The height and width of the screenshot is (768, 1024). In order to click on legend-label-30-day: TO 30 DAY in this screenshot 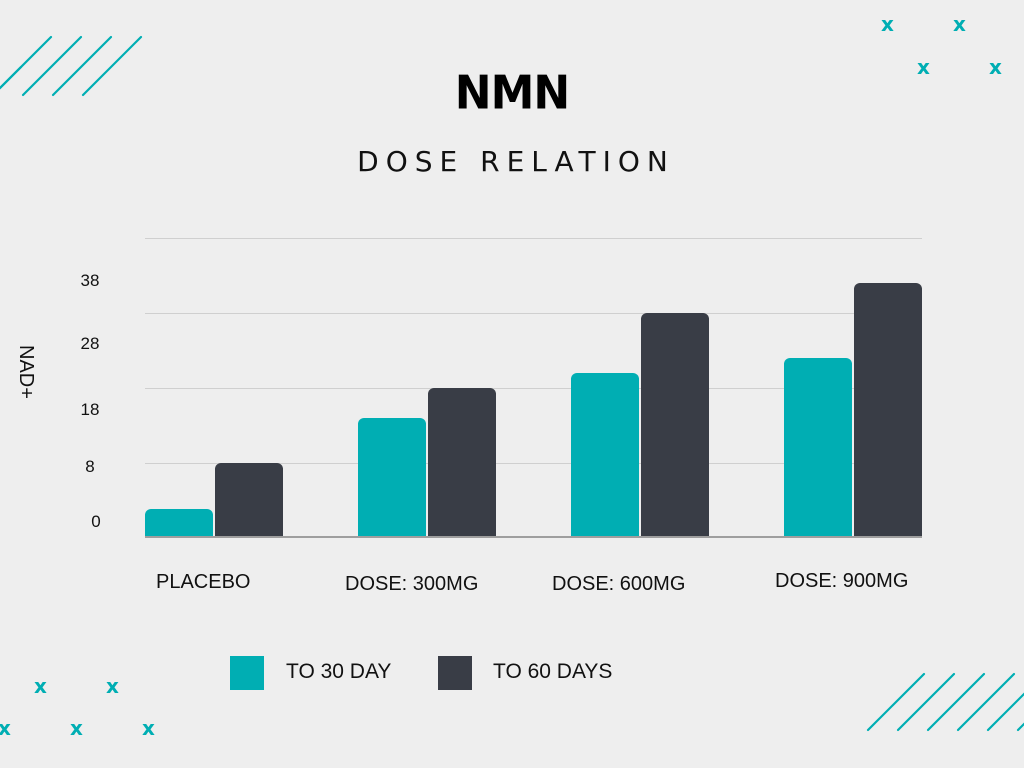, I will do `click(339, 671)`.